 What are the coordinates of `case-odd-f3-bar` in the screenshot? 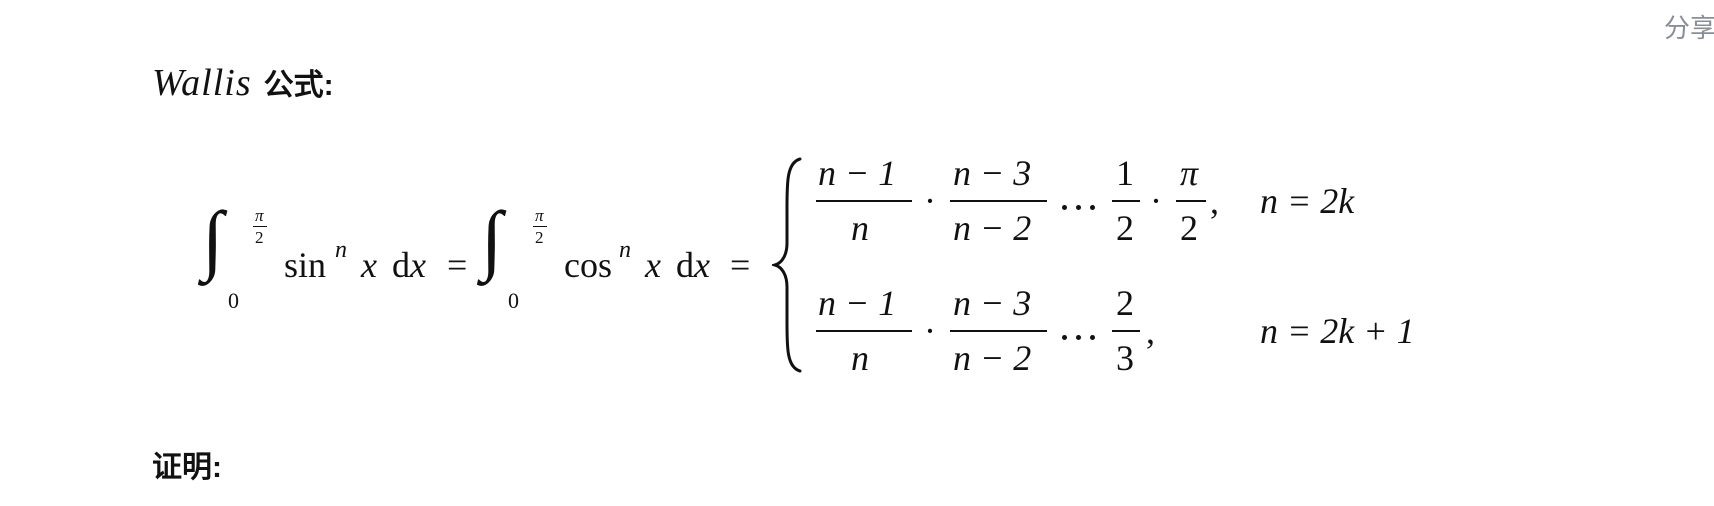 It's located at (1126, 331).